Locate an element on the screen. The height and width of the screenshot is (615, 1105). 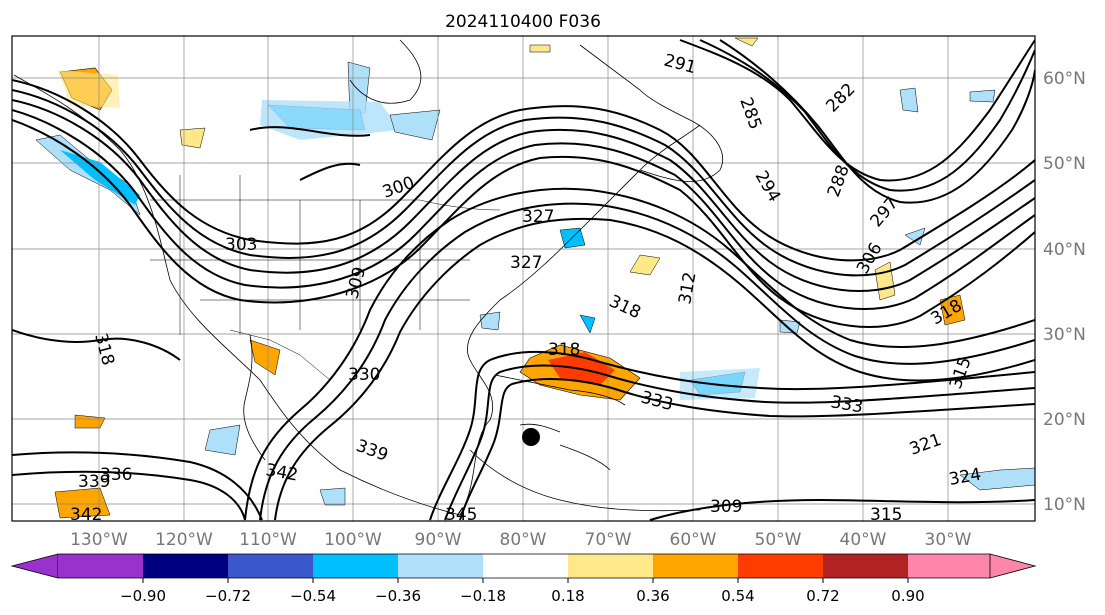
lat-label: 60°N is located at coordinates (1064, 79).